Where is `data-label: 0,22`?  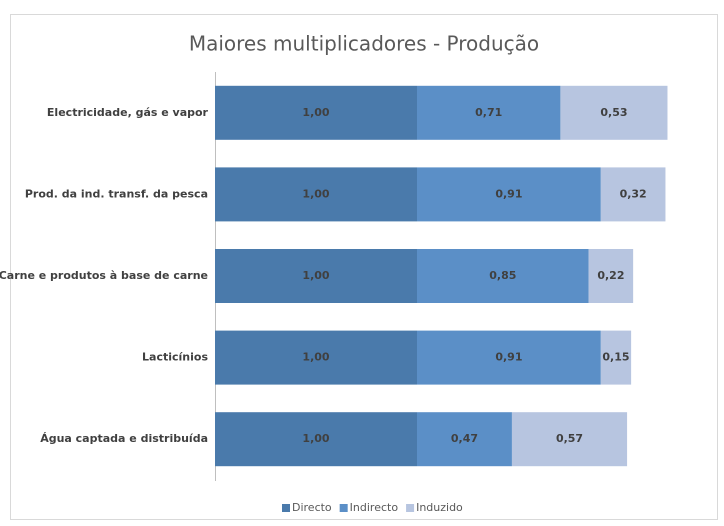
data-label: 0,22 is located at coordinates (610, 275).